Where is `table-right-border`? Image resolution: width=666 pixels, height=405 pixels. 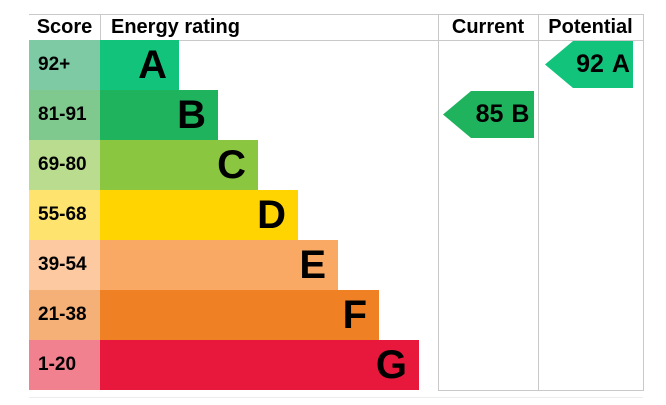
table-right-border is located at coordinates (643, 202).